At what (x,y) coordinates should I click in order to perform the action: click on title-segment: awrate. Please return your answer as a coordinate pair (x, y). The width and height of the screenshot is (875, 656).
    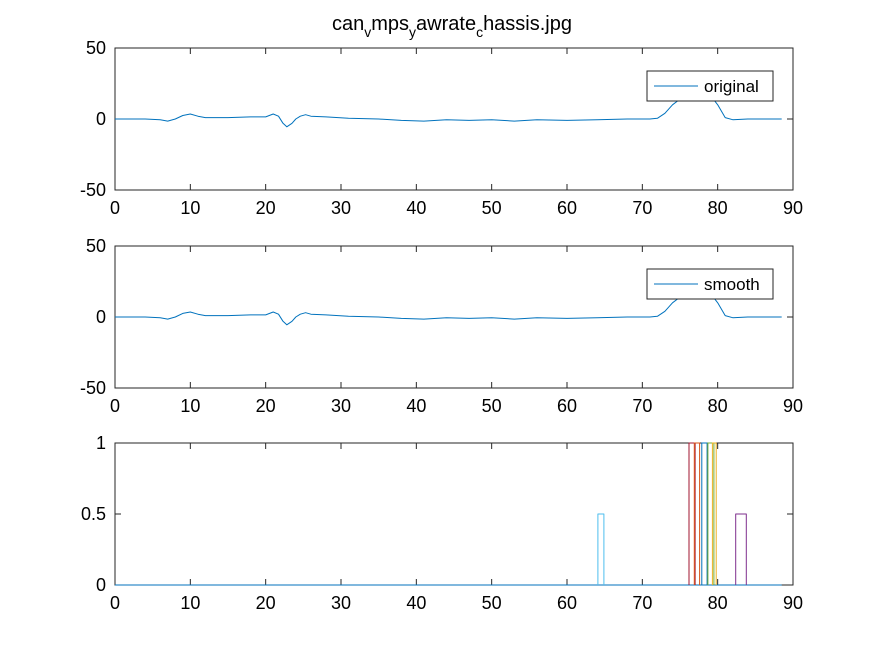
    Looking at the image, I should click on (446, 24).